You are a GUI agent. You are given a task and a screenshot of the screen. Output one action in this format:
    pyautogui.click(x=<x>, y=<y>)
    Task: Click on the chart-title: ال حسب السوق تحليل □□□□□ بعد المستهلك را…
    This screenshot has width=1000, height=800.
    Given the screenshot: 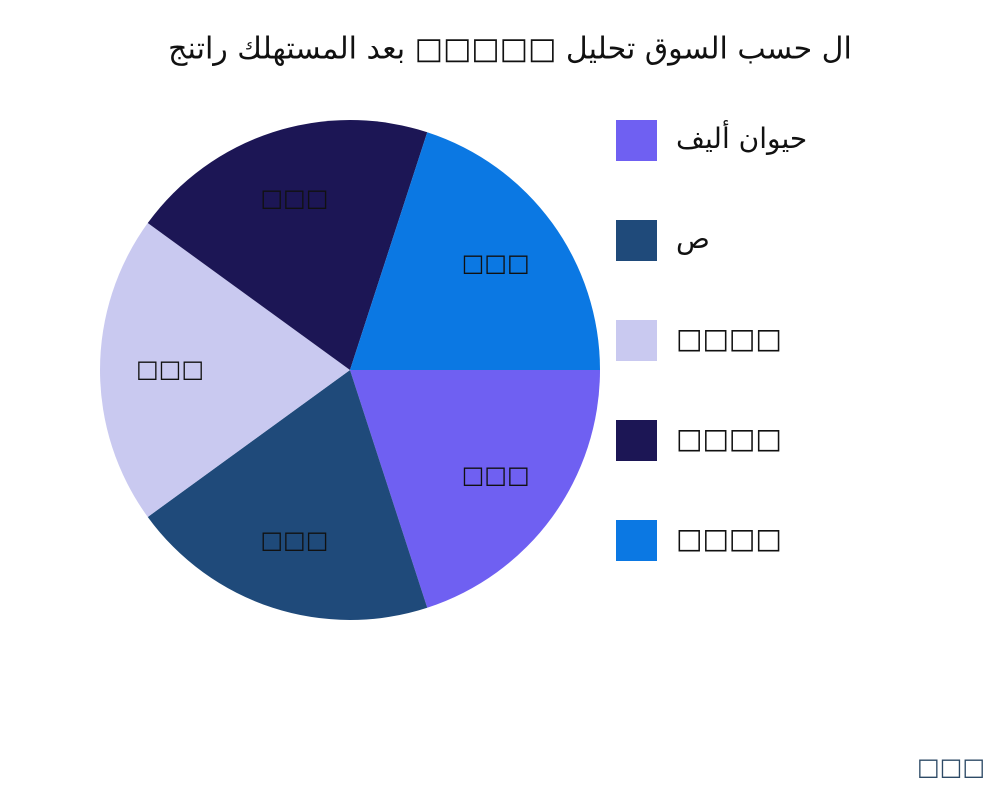 What is the action you would take?
    pyautogui.click(x=510, y=49)
    